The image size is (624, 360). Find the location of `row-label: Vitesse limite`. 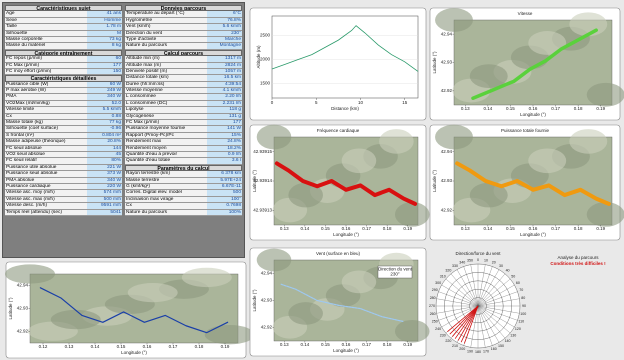

row-label: Vitesse limite is located at coordinates (46, 110).